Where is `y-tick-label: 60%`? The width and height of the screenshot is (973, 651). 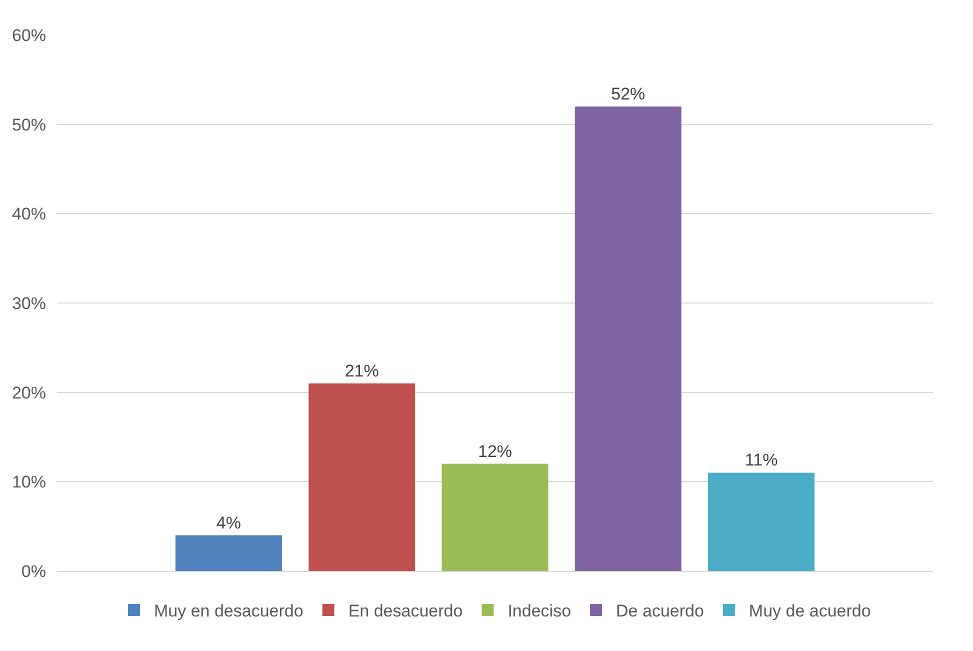 y-tick-label: 60% is located at coordinates (29, 35).